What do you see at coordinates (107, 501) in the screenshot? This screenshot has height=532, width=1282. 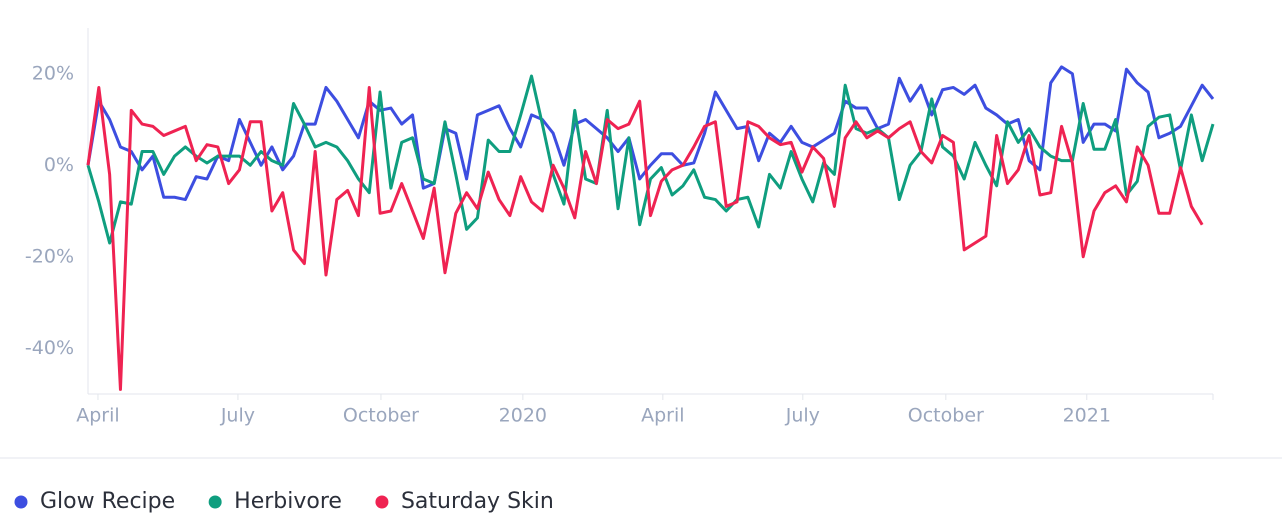 I see `legend-label: Glow Recipe` at bounding box center [107, 501].